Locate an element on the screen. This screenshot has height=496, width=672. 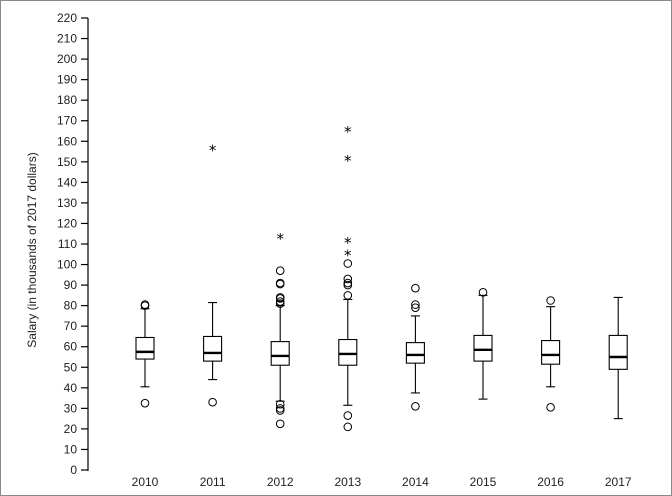
y-tick-label: 210 is located at coordinates (67, 39).